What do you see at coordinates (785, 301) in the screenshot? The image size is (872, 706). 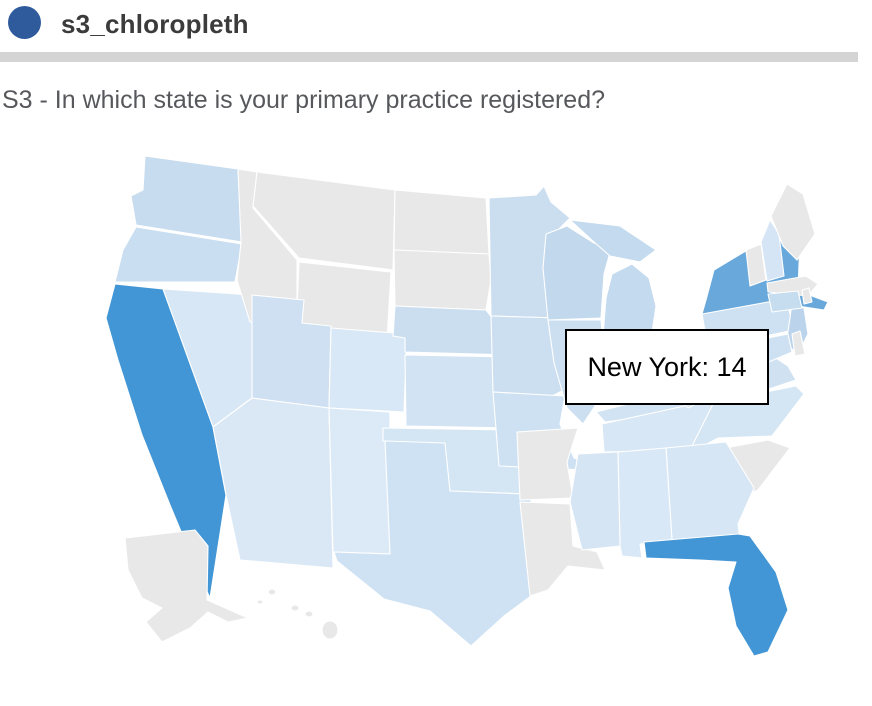 I see `state-CT` at bounding box center [785, 301].